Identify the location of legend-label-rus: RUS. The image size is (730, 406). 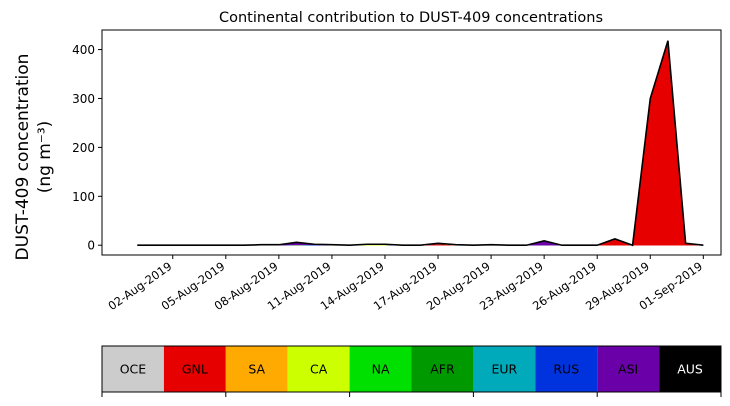
(566, 369).